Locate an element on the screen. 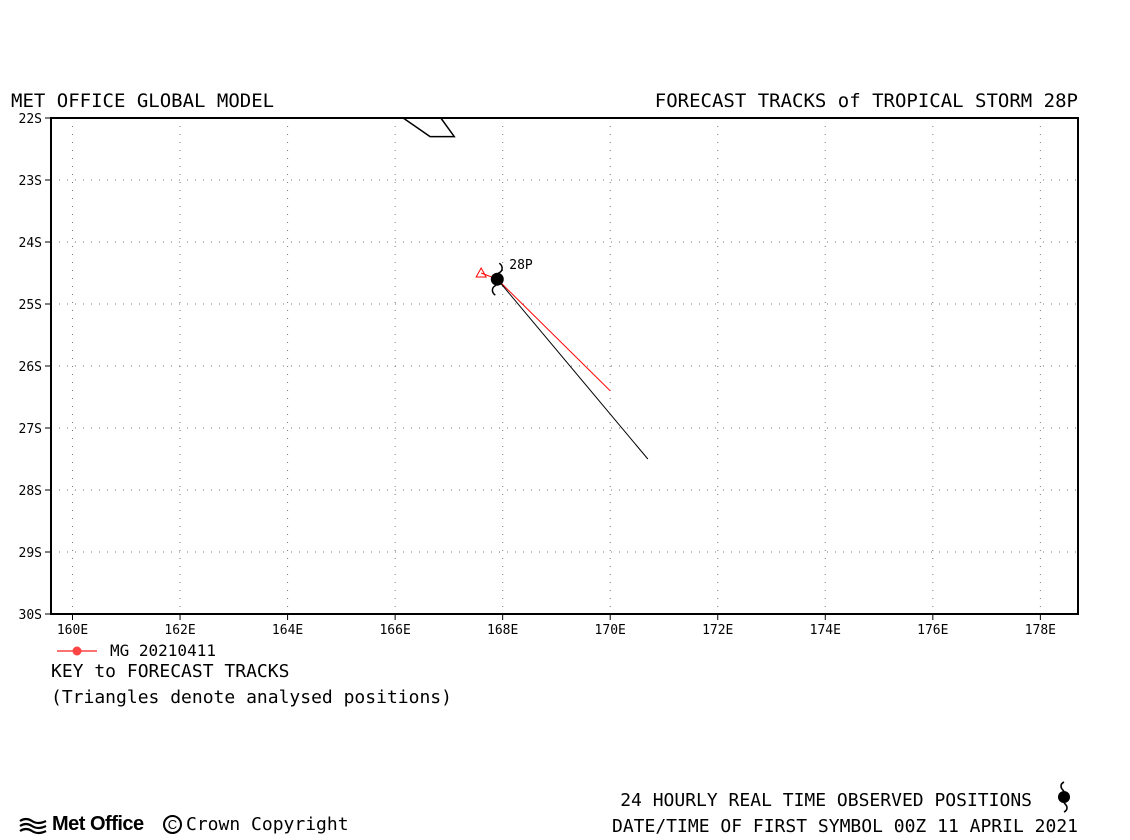 The height and width of the screenshot is (840, 1130). observed-track-line is located at coordinates (572, 369).